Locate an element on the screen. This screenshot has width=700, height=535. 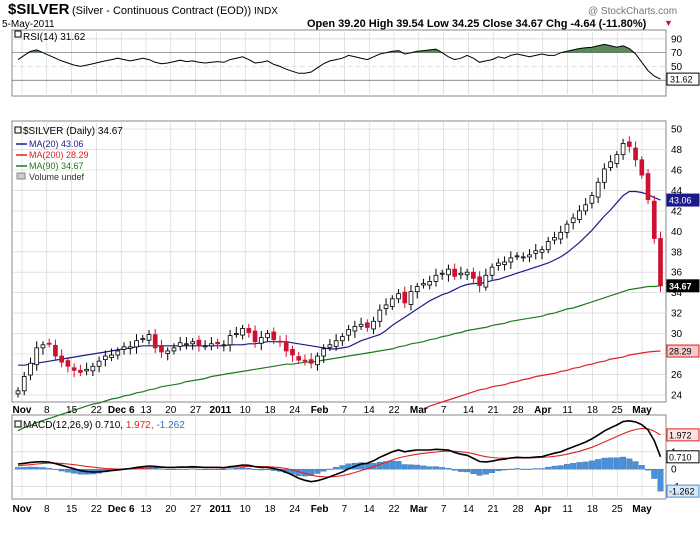
legend-volume: Volume undef is located at coordinates (57, 177).